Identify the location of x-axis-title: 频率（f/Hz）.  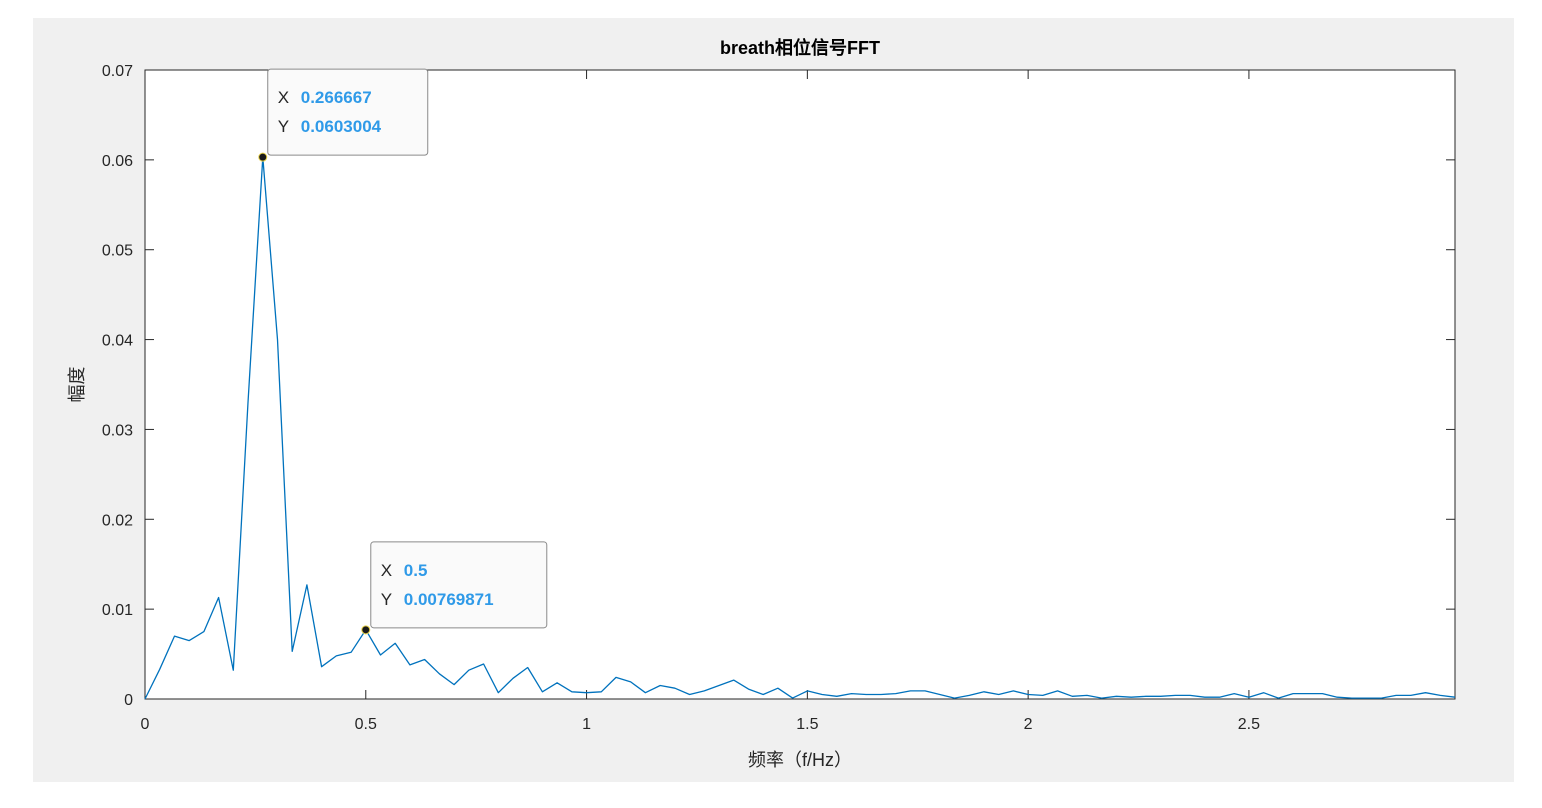
(800, 760).